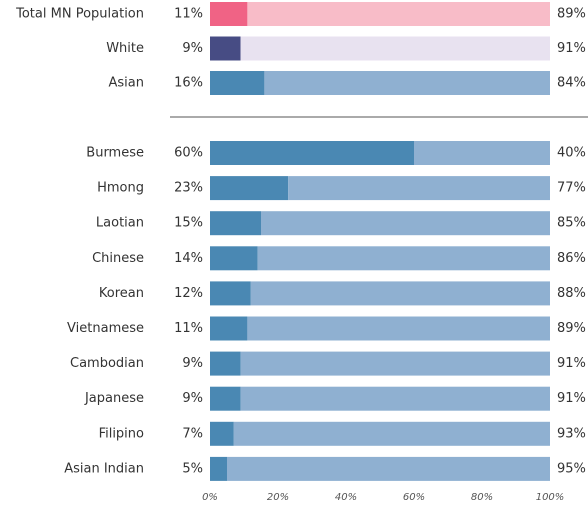 The height and width of the screenshot is (505, 588). I want to click on category-label: Vietnamese, so click(105, 328).